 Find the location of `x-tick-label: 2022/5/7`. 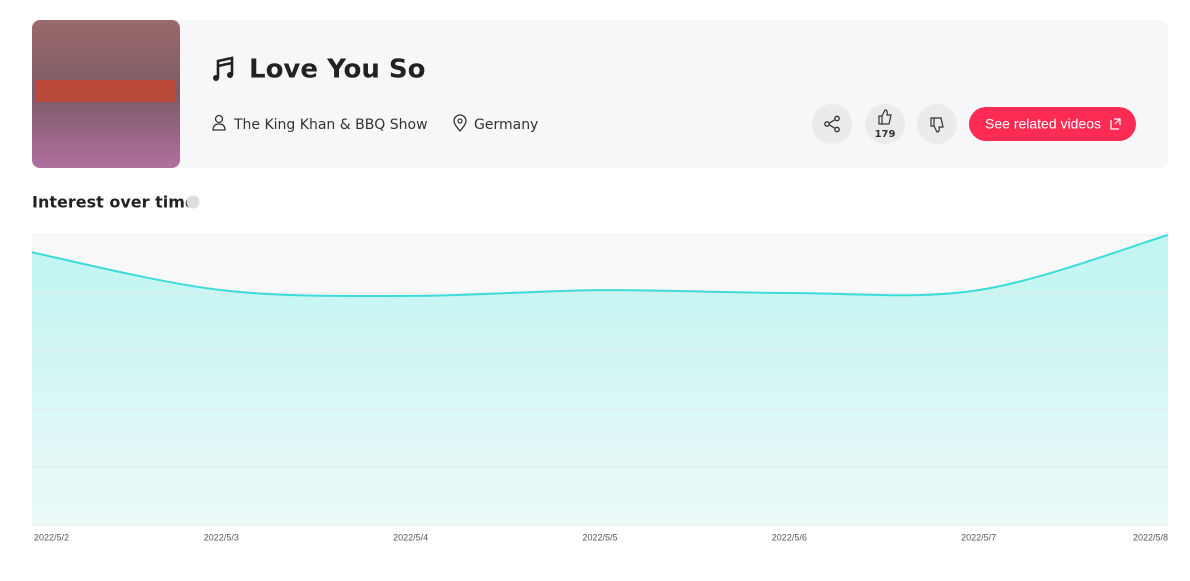

x-tick-label: 2022/5/7 is located at coordinates (978, 537).